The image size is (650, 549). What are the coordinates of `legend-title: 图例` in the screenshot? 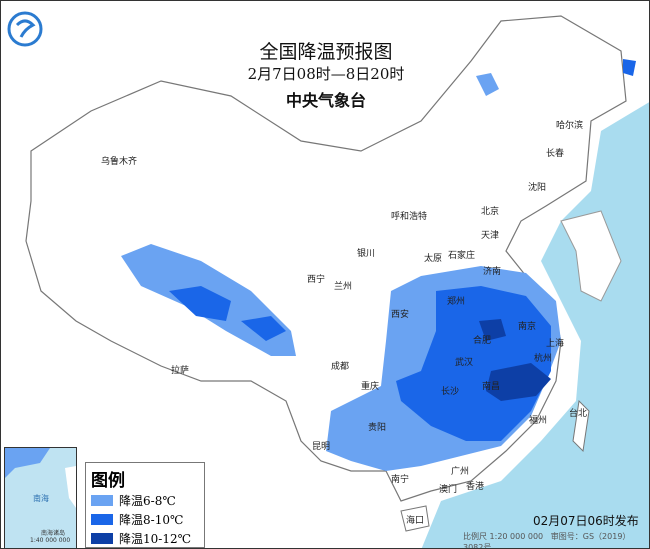 It's located at (108, 481).